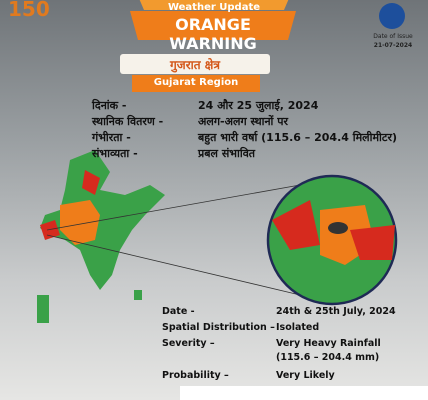 The image size is (428, 400). What do you see at coordinates (178, 311) in the screenshot?
I see `english-label: Date -` at bounding box center [178, 311].